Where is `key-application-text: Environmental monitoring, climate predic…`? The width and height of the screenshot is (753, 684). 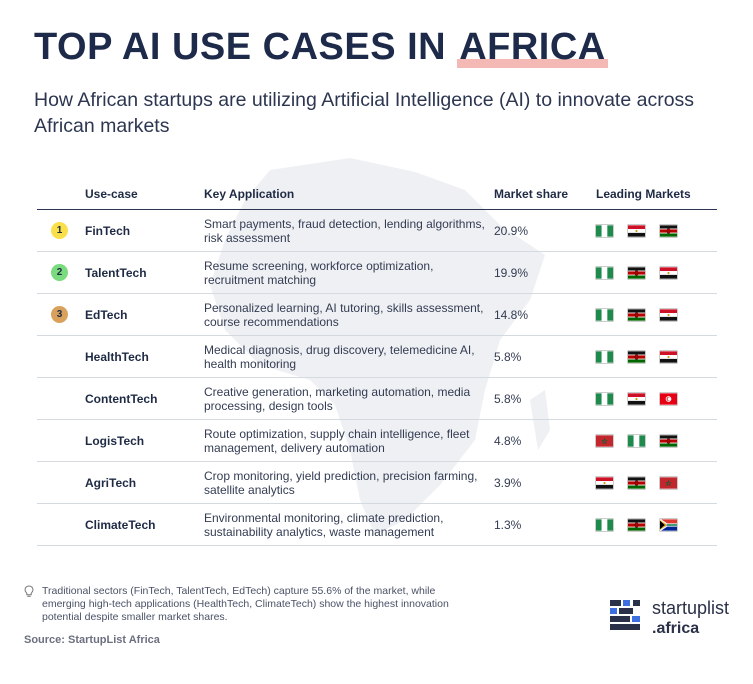
key-application-text: Environmental monitoring, climate predic… is located at coordinates (349, 524).